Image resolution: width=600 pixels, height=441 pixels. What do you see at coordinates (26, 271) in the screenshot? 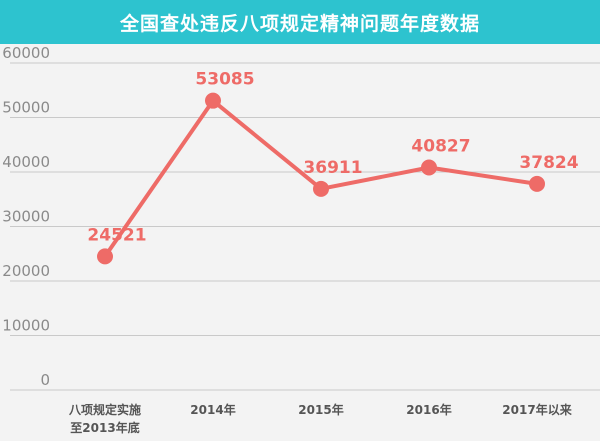
I see `y-tick-label-20000: 20000` at bounding box center [26, 271].